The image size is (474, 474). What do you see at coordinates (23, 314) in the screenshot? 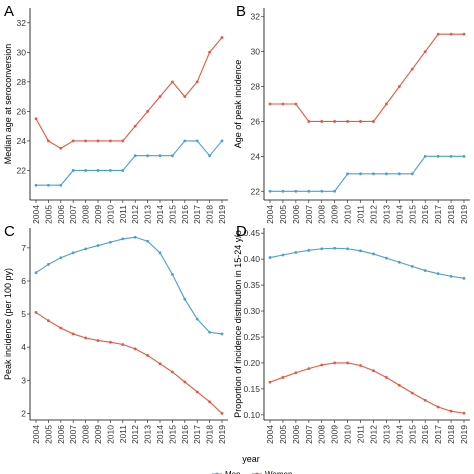
I see `y-tick-label: 5` at bounding box center [23, 314].